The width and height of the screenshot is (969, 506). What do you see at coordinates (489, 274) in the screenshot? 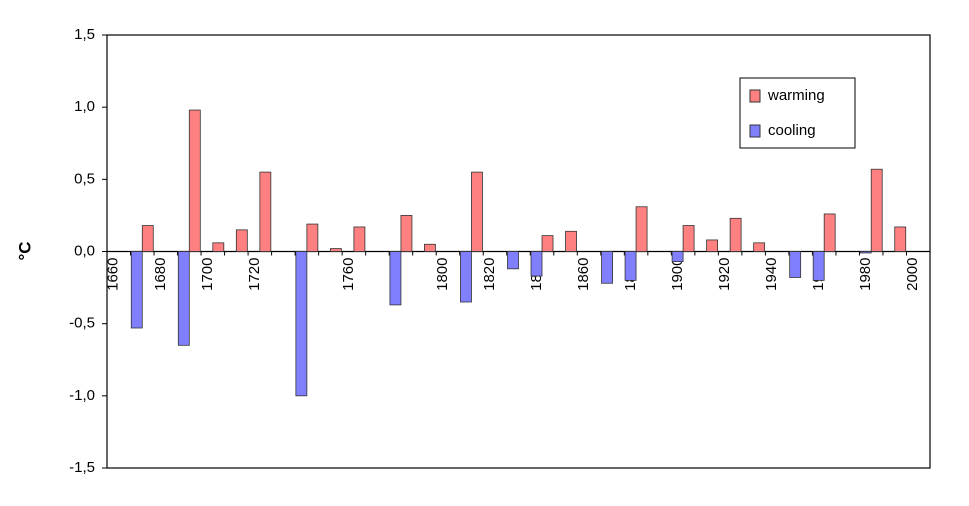
I see `x-tick-label: 1820` at bounding box center [489, 274].